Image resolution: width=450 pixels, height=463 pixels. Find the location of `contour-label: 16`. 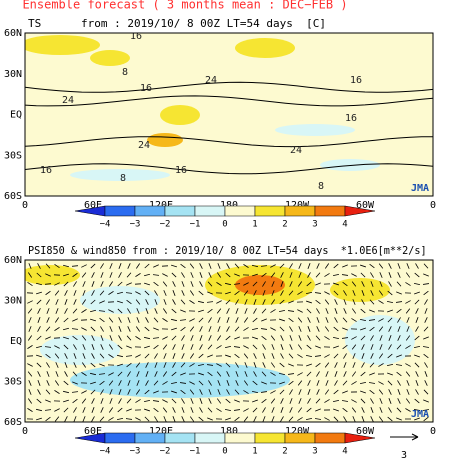

contour-label: 16 is located at coordinates (46, 170).